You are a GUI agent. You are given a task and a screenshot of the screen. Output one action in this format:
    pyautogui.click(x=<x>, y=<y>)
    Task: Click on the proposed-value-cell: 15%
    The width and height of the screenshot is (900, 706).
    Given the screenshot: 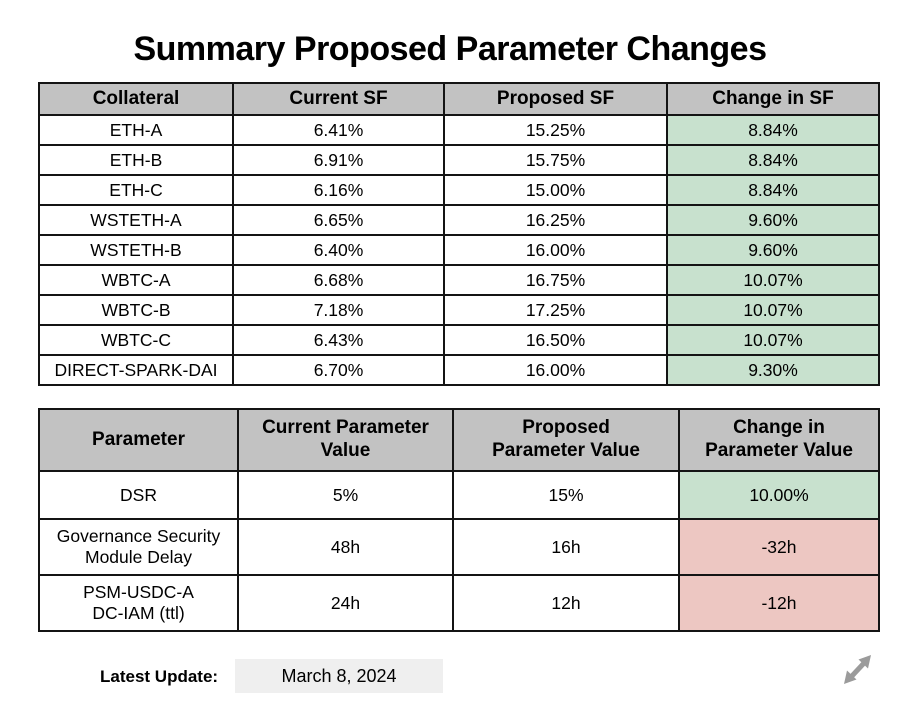 What is the action you would take?
    pyautogui.click(x=566, y=495)
    